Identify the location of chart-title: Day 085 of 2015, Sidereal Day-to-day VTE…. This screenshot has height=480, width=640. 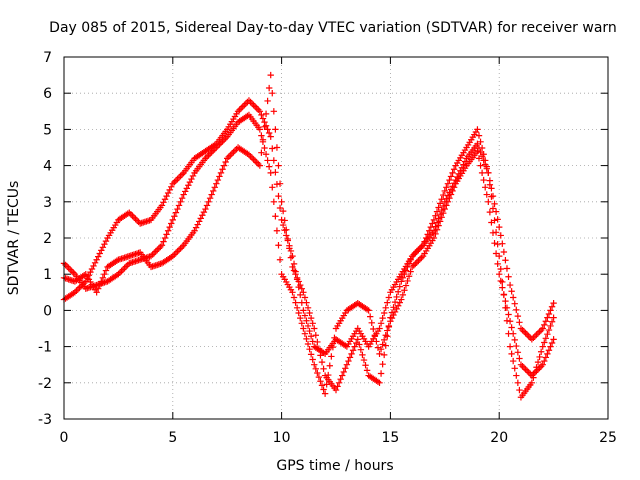
(333, 28).